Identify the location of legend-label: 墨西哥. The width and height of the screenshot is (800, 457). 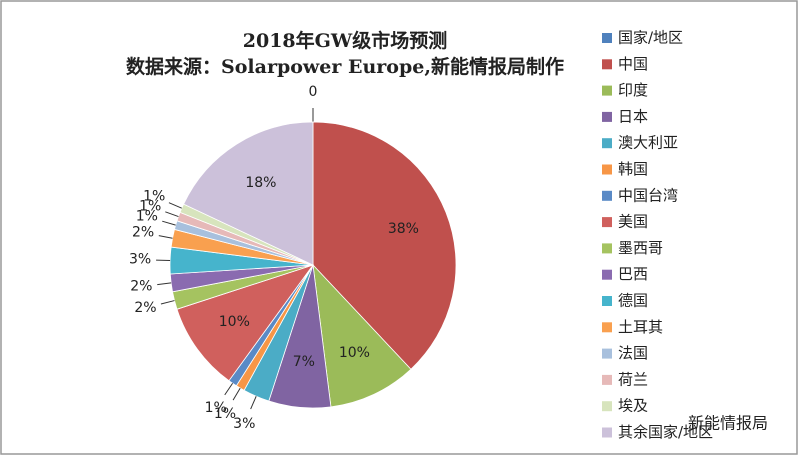
(640, 248).